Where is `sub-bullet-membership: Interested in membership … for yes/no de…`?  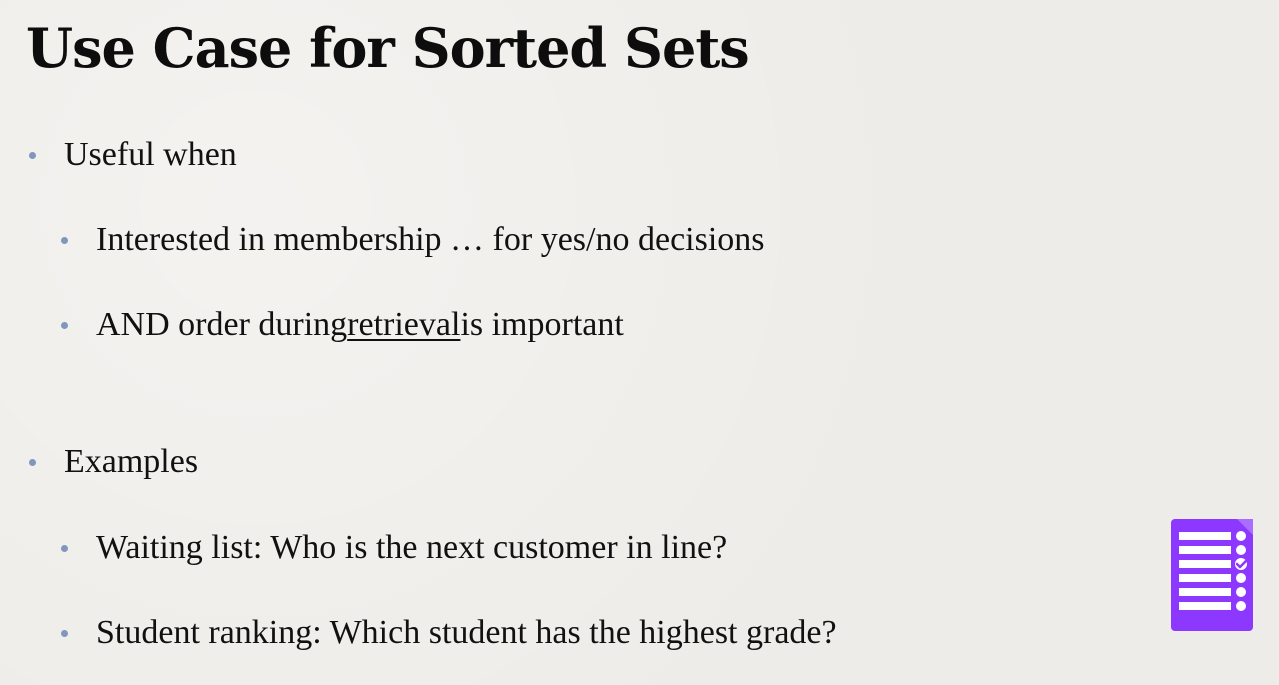 sub-bullet-membership: Interested in membership … for yes/no de… is located at coordinates (413, 240).